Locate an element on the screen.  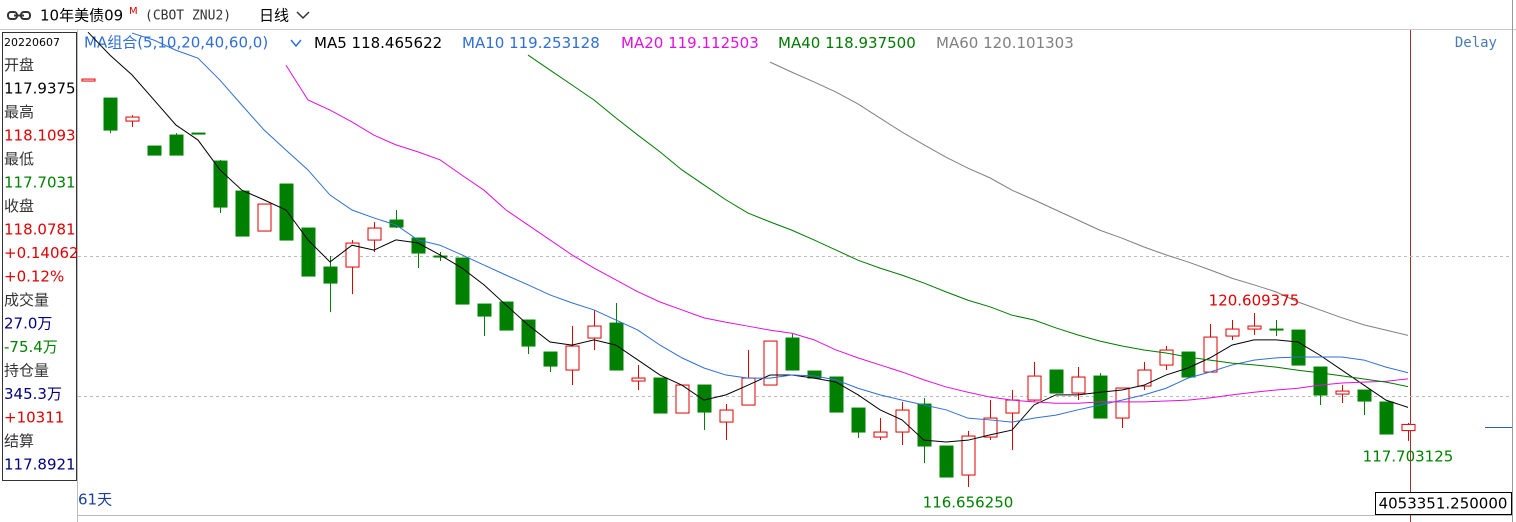
info-row: 345.3万 is located at coordinates (33, 394).